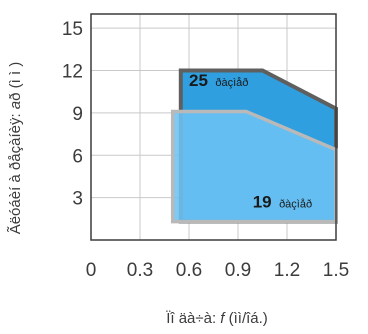 The height and width of the screenshot is (334, 368). What do you see at coordinates (198, 80) in the screenshot?
I see `region-label-number: 25` at bounding box center [198, 80].